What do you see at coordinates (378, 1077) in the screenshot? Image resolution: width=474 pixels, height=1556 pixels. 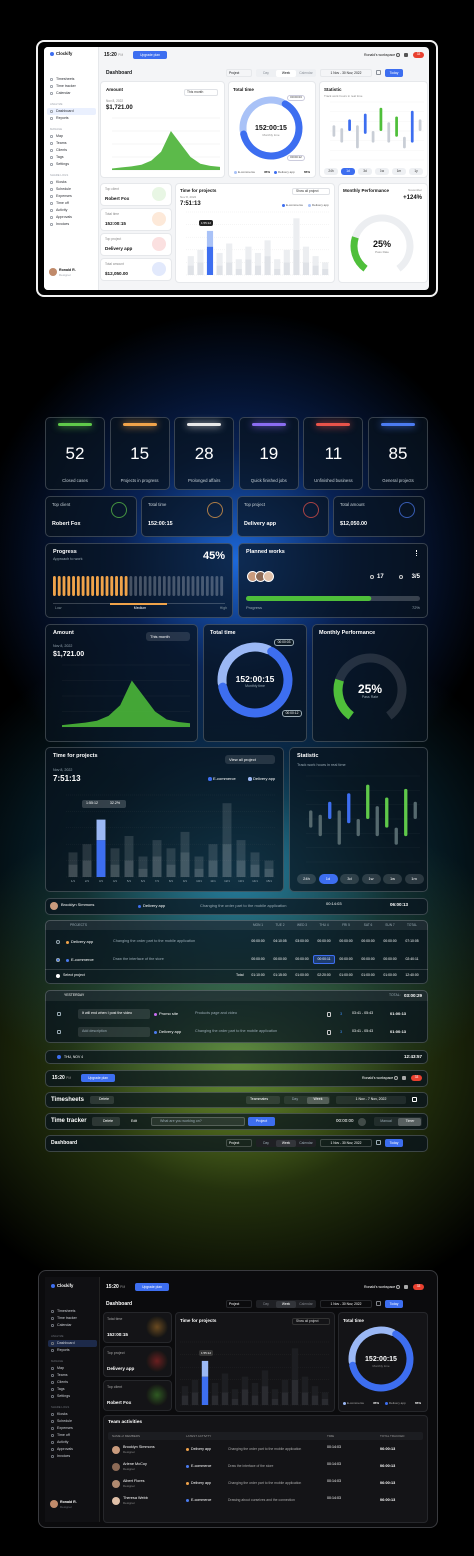 I see `text: Ronald's workspace` at bounding box center [378, 1077].